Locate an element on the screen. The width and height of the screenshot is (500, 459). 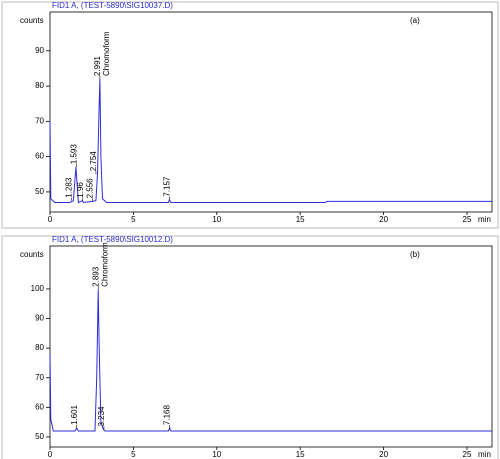
peak-time-label: 2.556 is located at coordinates (90, 188).